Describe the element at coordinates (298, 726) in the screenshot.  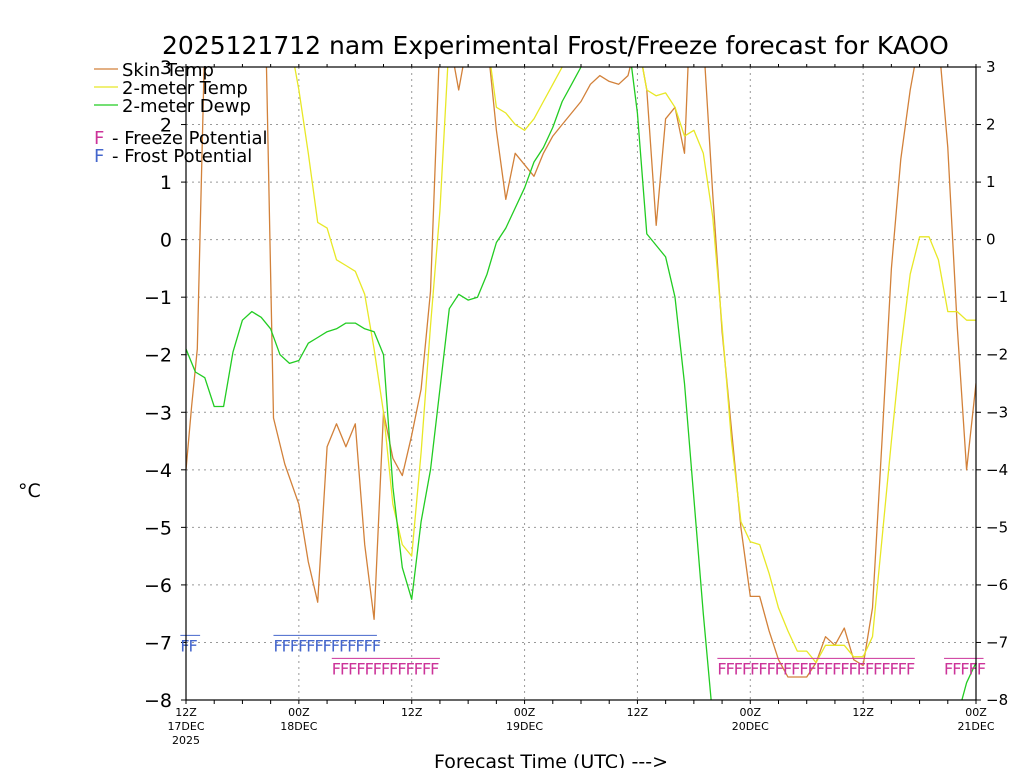
I see `x-tick-date: 18DEC` at that location.